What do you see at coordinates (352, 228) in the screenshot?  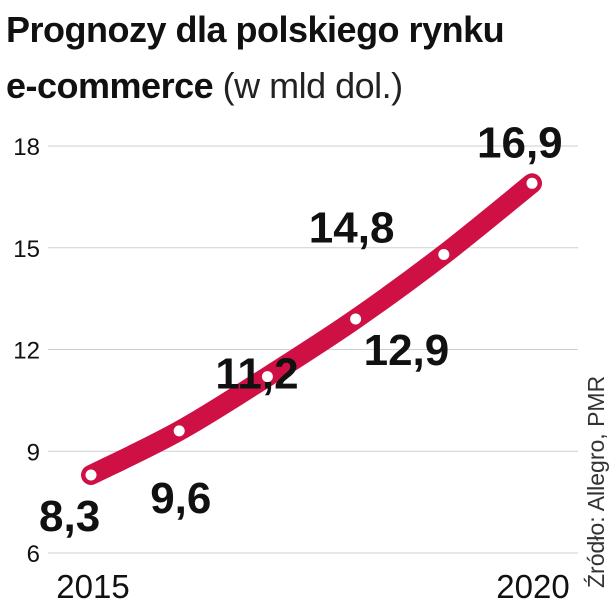 I see `data-label: 14,8` at bounding box center [352, 228].